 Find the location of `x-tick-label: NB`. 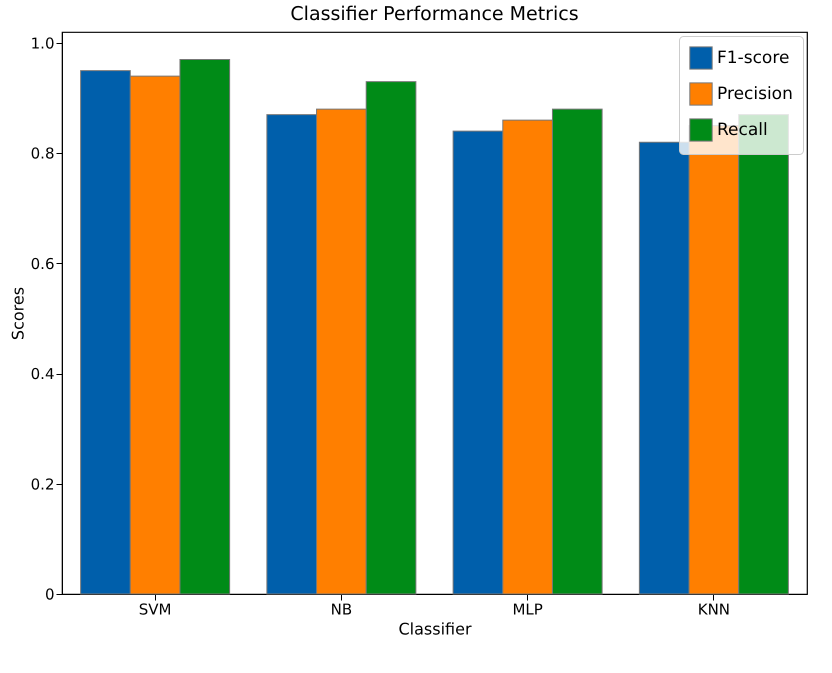

x-tick-label: NB is located at coordinates (341, 609).